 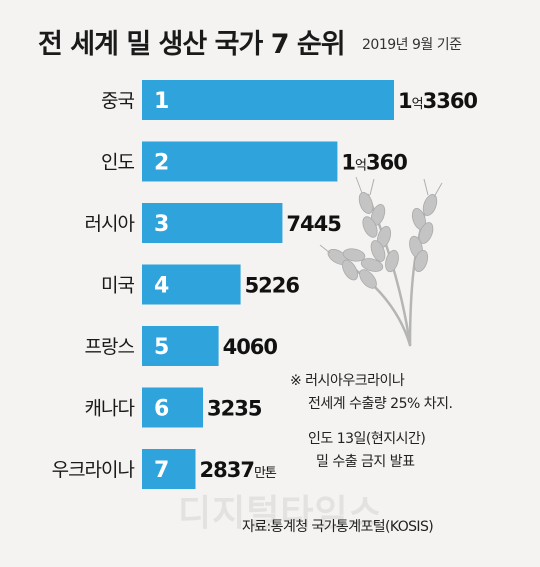 I want to click on rank-label: 6, so click(x=161, y=409).